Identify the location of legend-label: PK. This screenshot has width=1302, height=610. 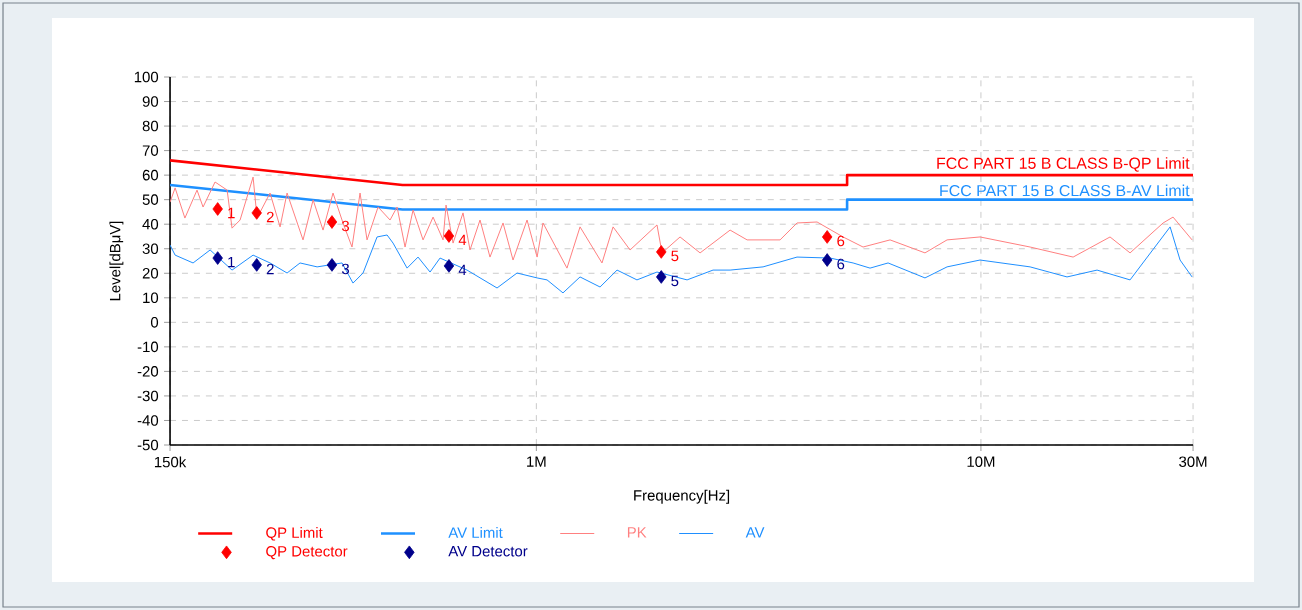
(637, 532).